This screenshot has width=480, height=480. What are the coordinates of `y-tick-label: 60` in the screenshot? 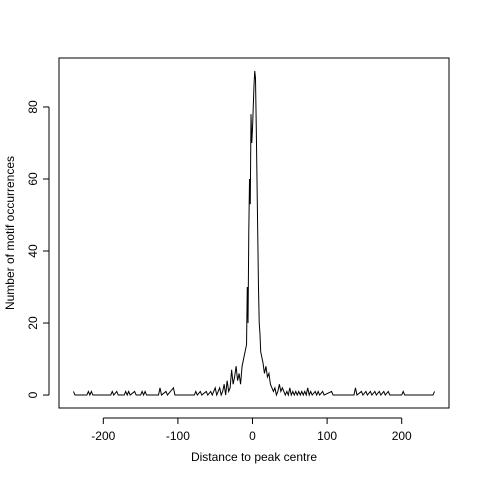 It's located at (33, 179).